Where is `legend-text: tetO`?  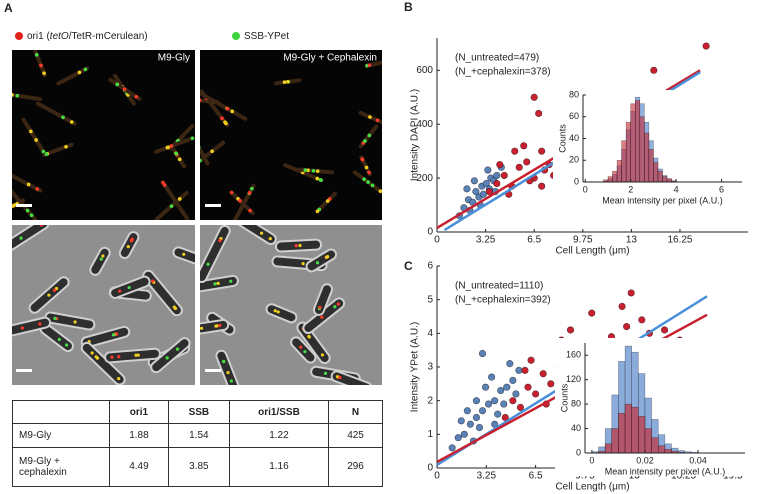
legend-text: tetO is located at coordinates (59, 36).